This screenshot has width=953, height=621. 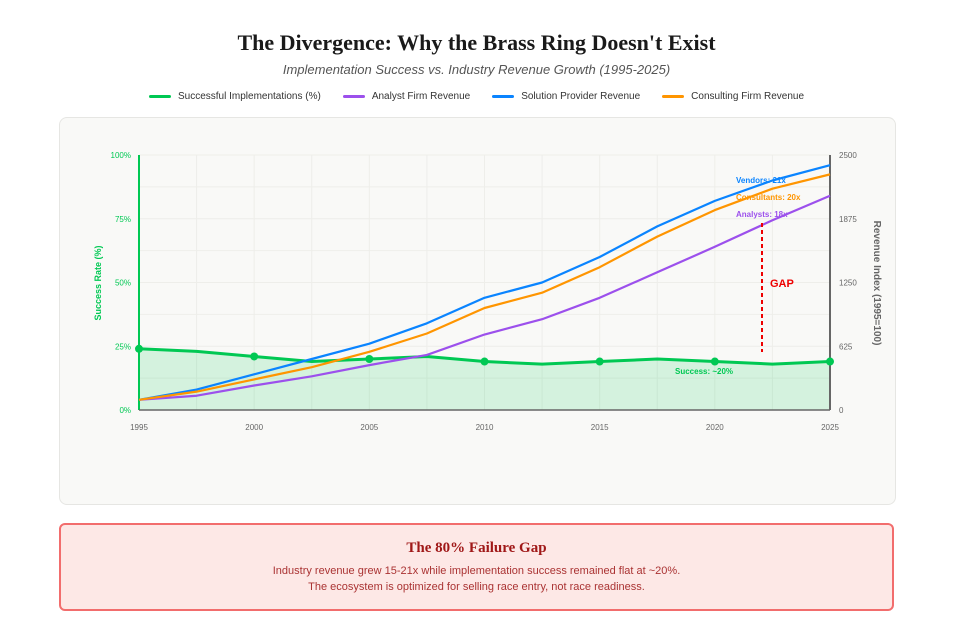 What do you see at coordinates (841, 410) in the screenshot?
I see `y2-tick-label: 0` at bounding box center [841, 410].